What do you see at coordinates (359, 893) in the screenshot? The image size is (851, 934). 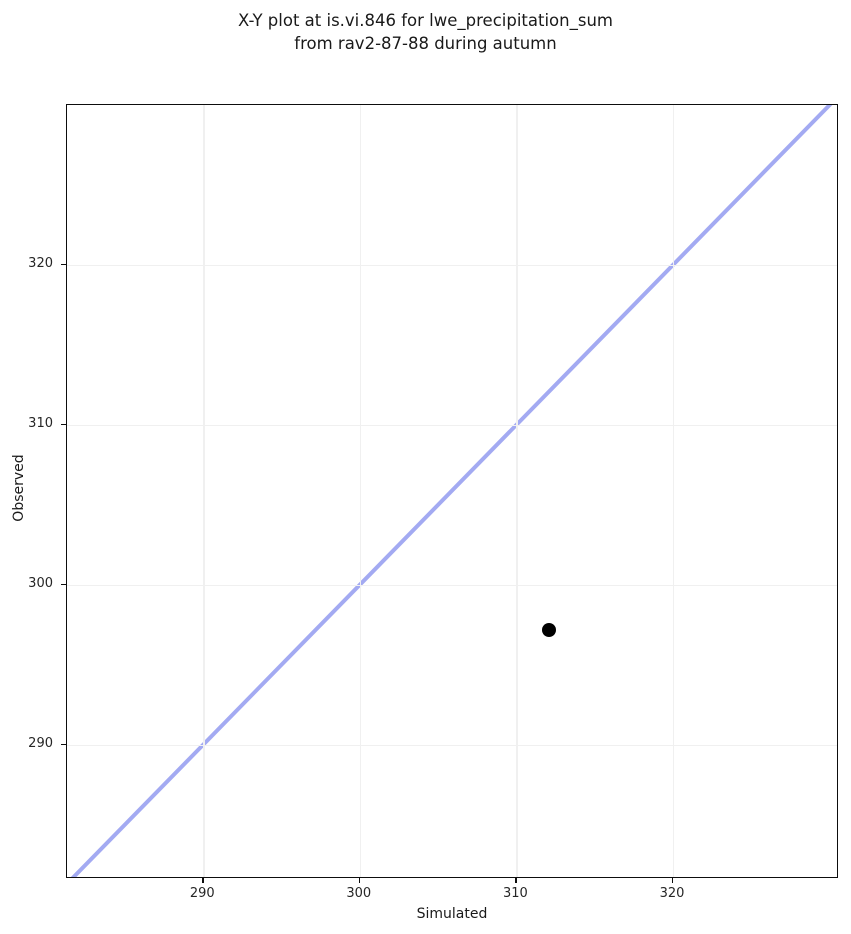 I see `x-tick-label: 300` at bounding box center [359, 893].